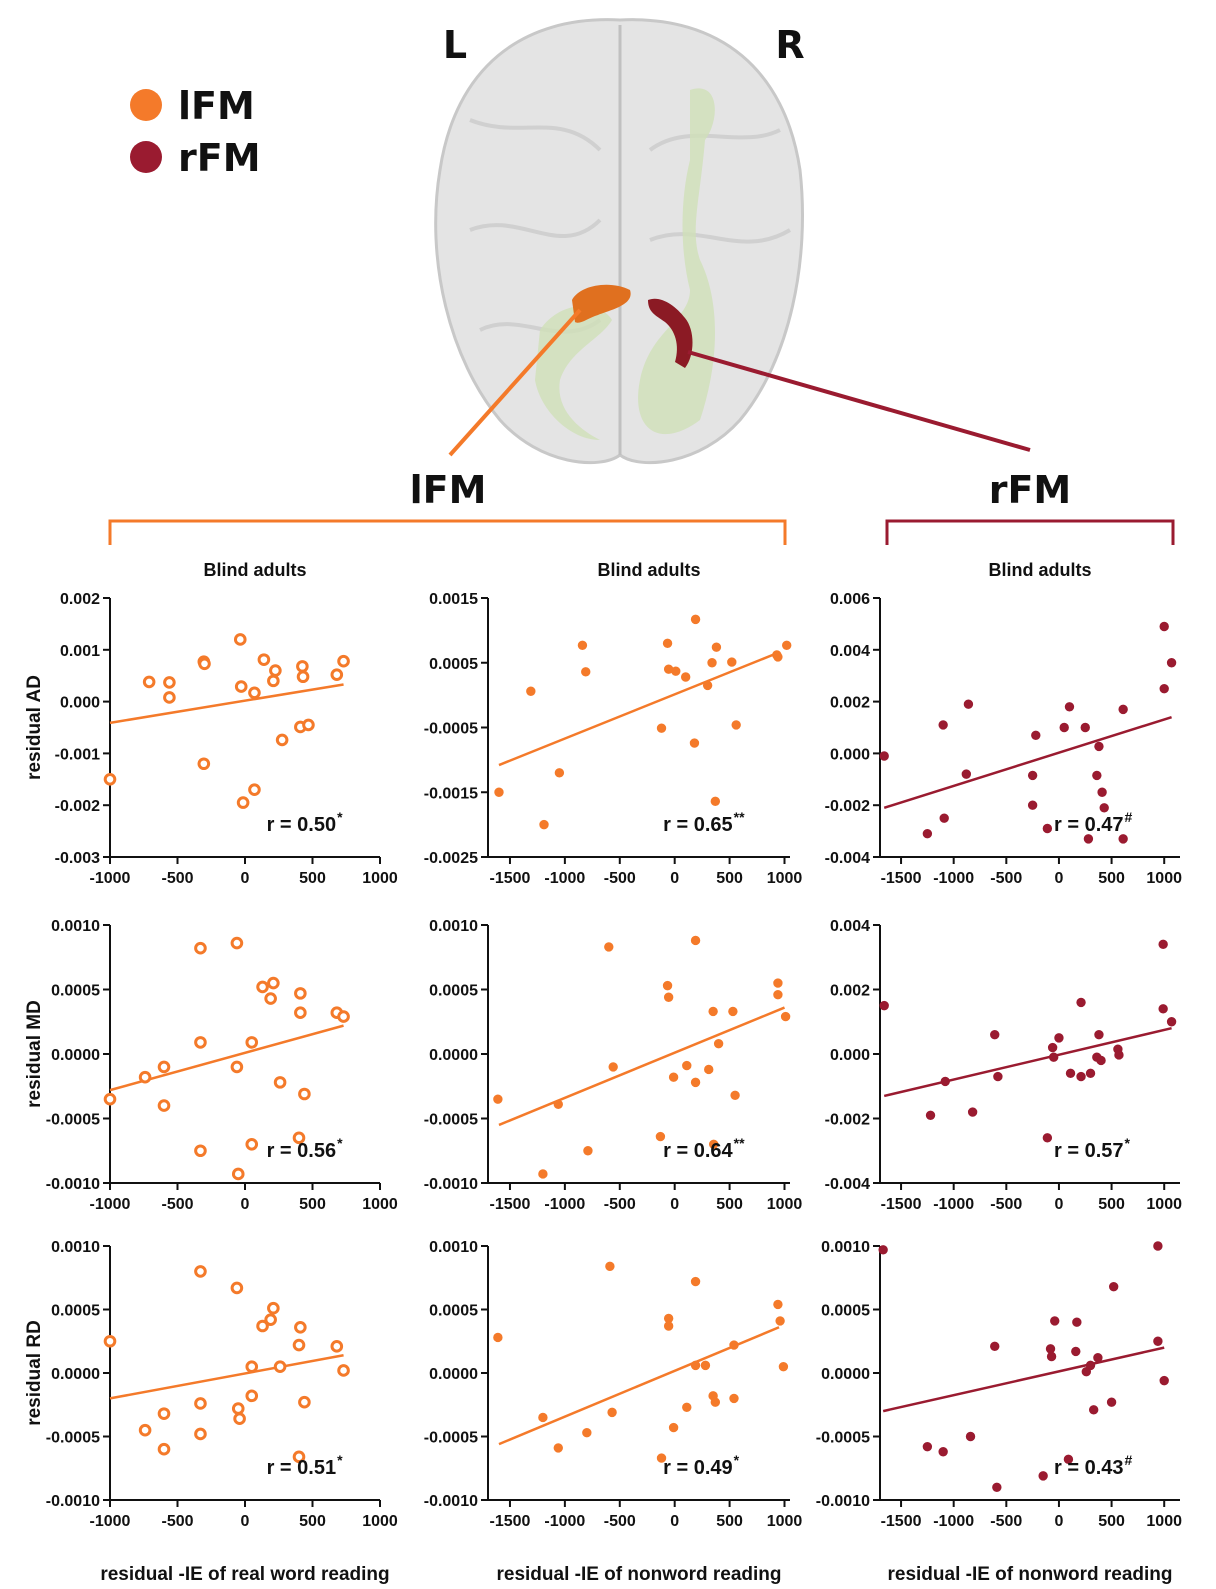  What do you see at coordinates (302, 1151) in the screenshot?
I see `correlation-label: r = 0.56` at bounding box center [302, 1151].